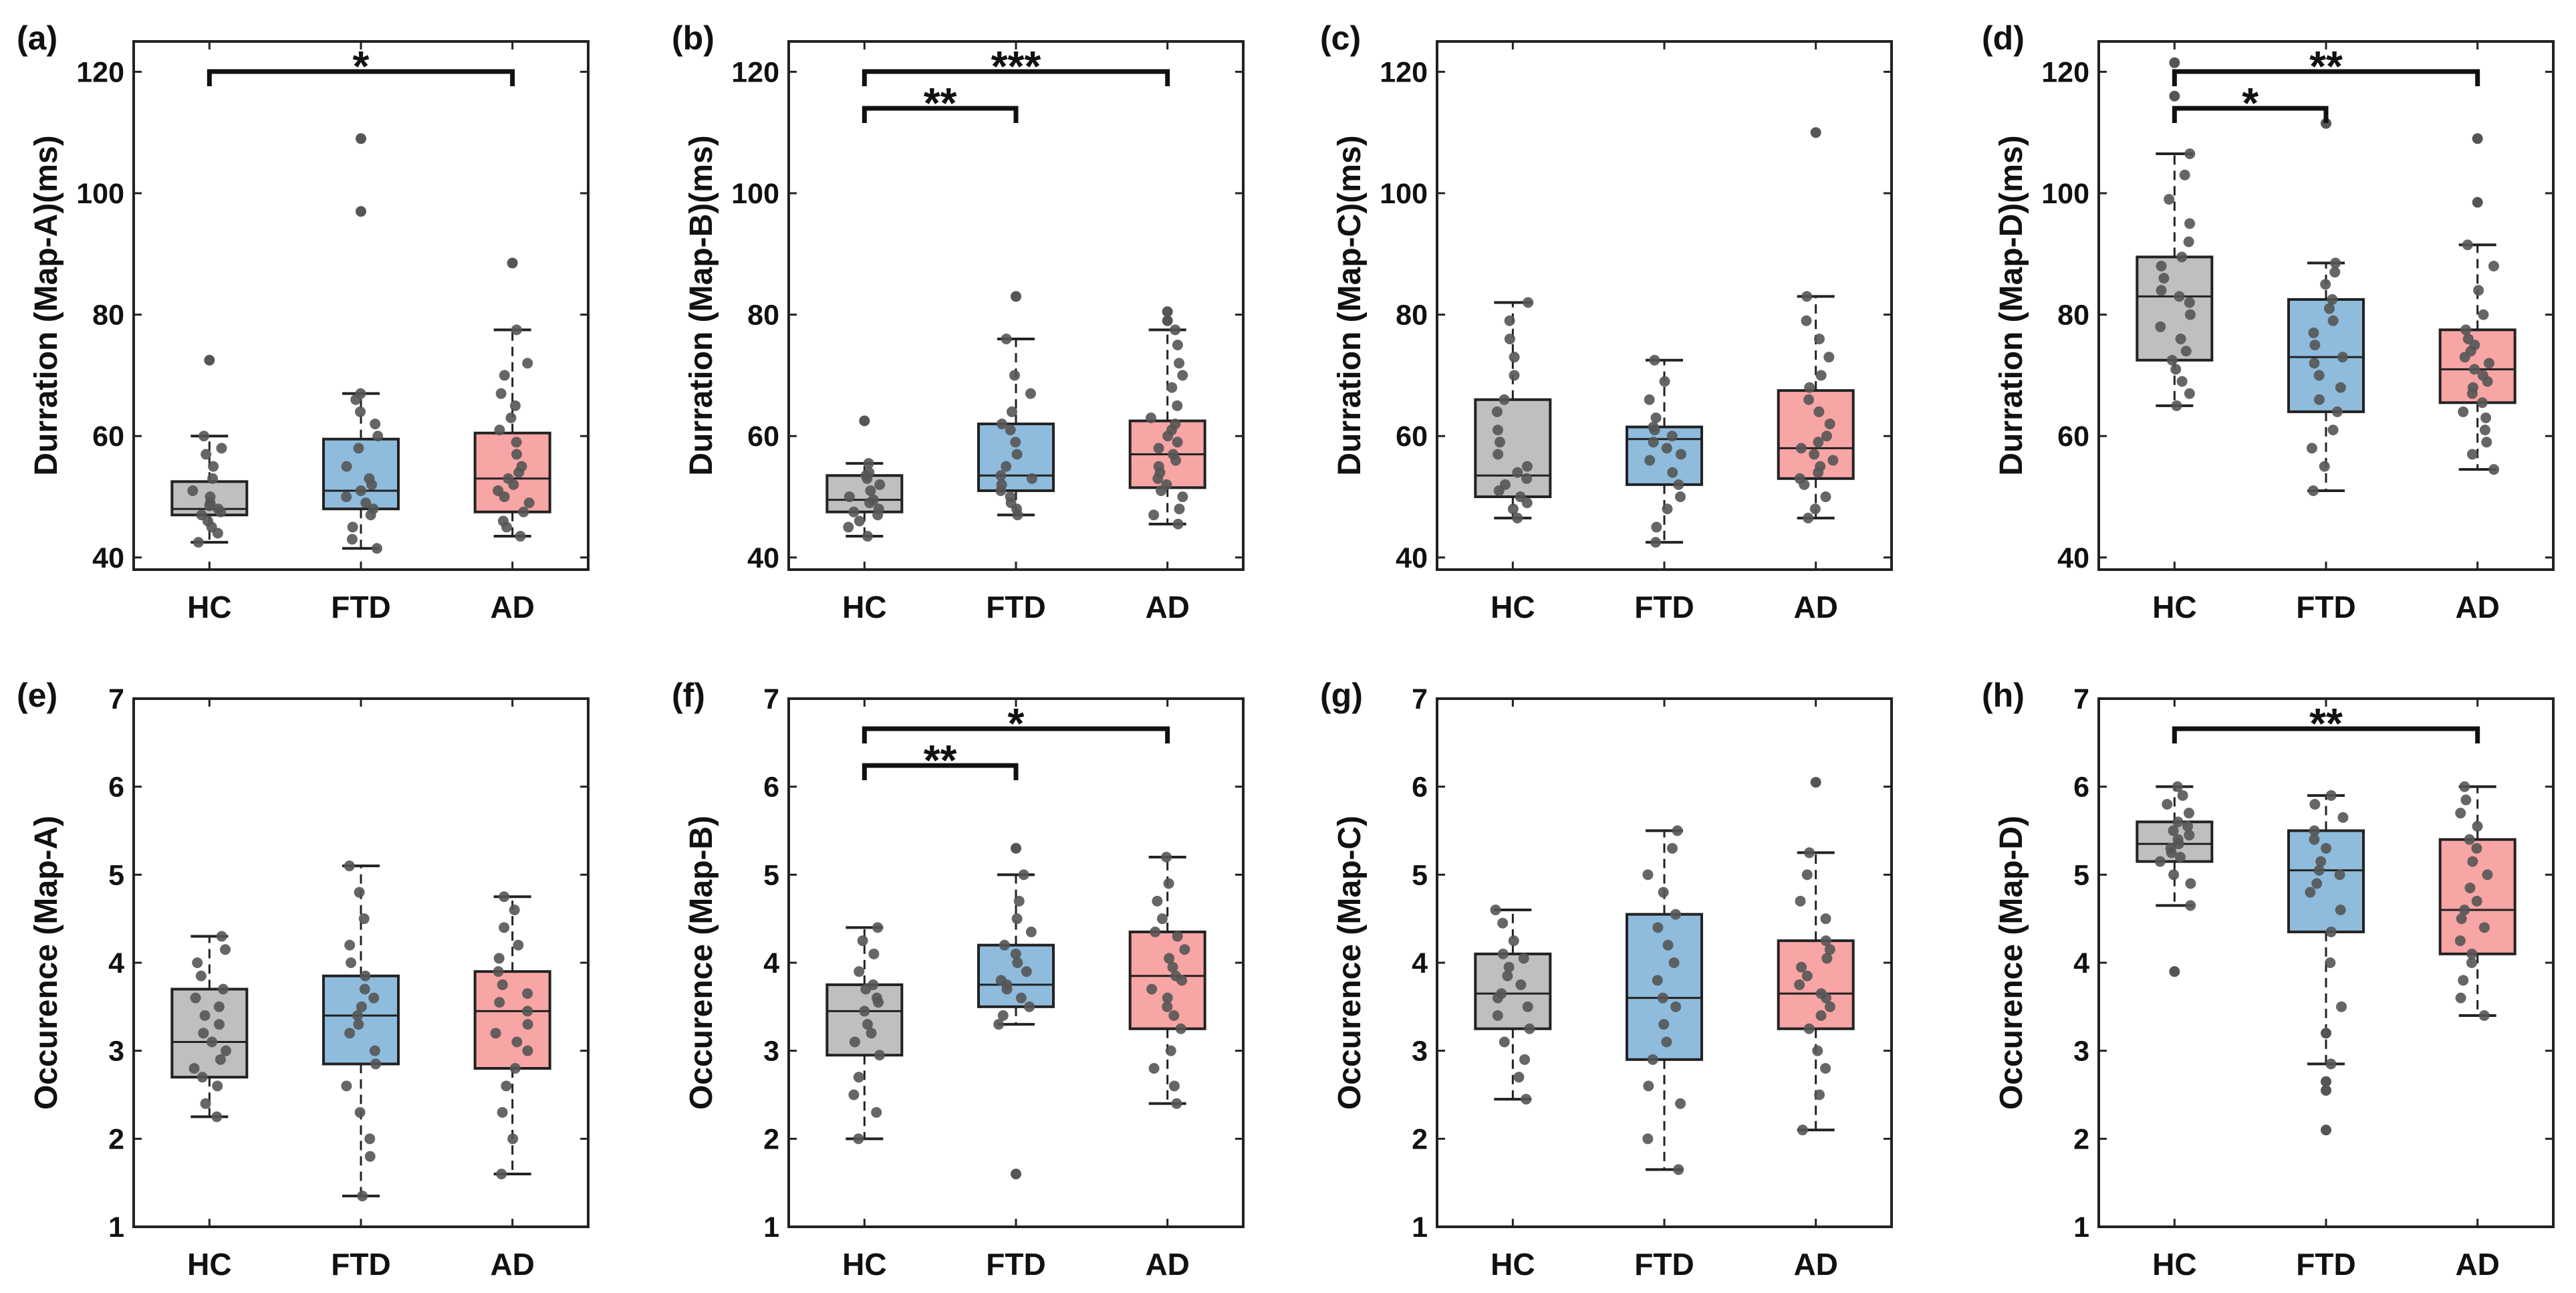 This screenshot has height=1293, width=2576. Describe the element at coordinates (2011, 305) in the screenshot. I see `y-axis-label: Durration (Map-D)(ms)` at that location.